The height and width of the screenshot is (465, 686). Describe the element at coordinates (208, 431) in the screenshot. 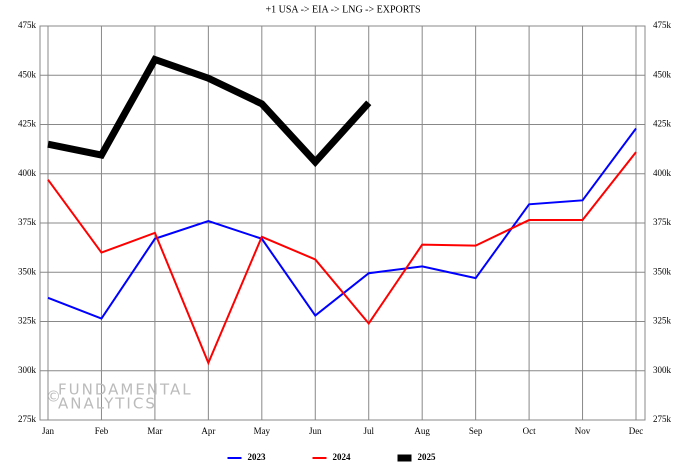

I see `x-tick-label: Apr` at that location.